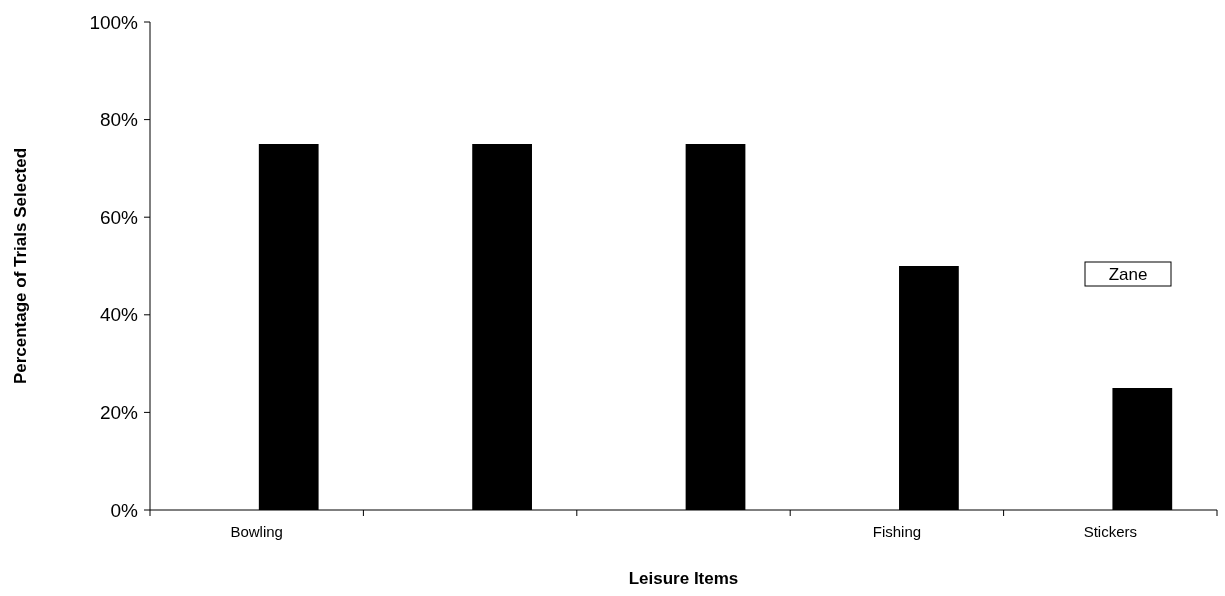 This screenshot has width=1225, height=596. What do you see at coordinates (683, 578) in the screenshot?
I see `x-axis-title: Leisure Items` at bounding box center [683, 578].